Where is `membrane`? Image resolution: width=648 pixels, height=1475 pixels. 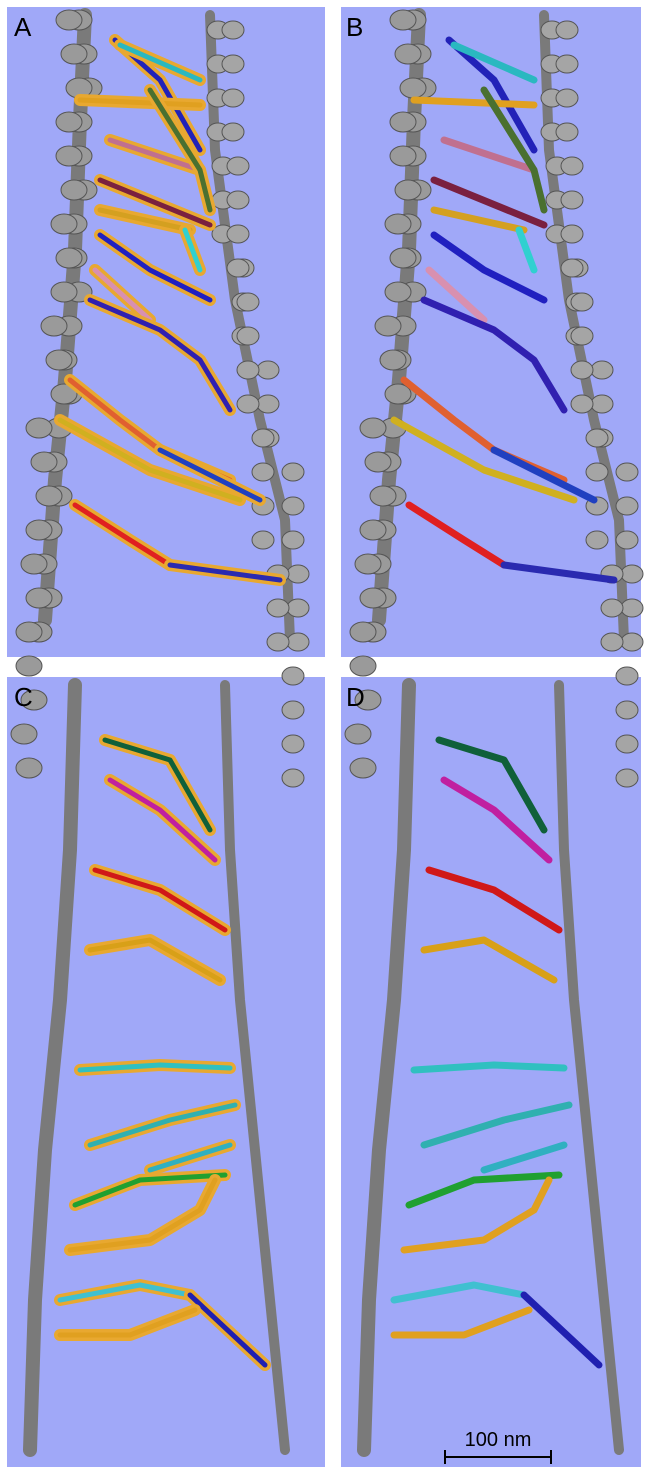
membrane is located at coordinates (52, 1067).